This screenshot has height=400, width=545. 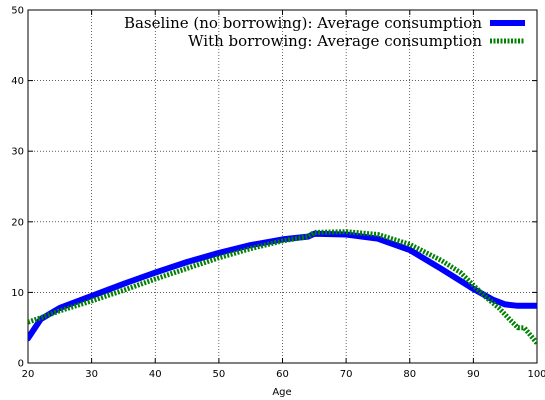 I want to click on x-tick-label: 80, so click(x=409, y=374).